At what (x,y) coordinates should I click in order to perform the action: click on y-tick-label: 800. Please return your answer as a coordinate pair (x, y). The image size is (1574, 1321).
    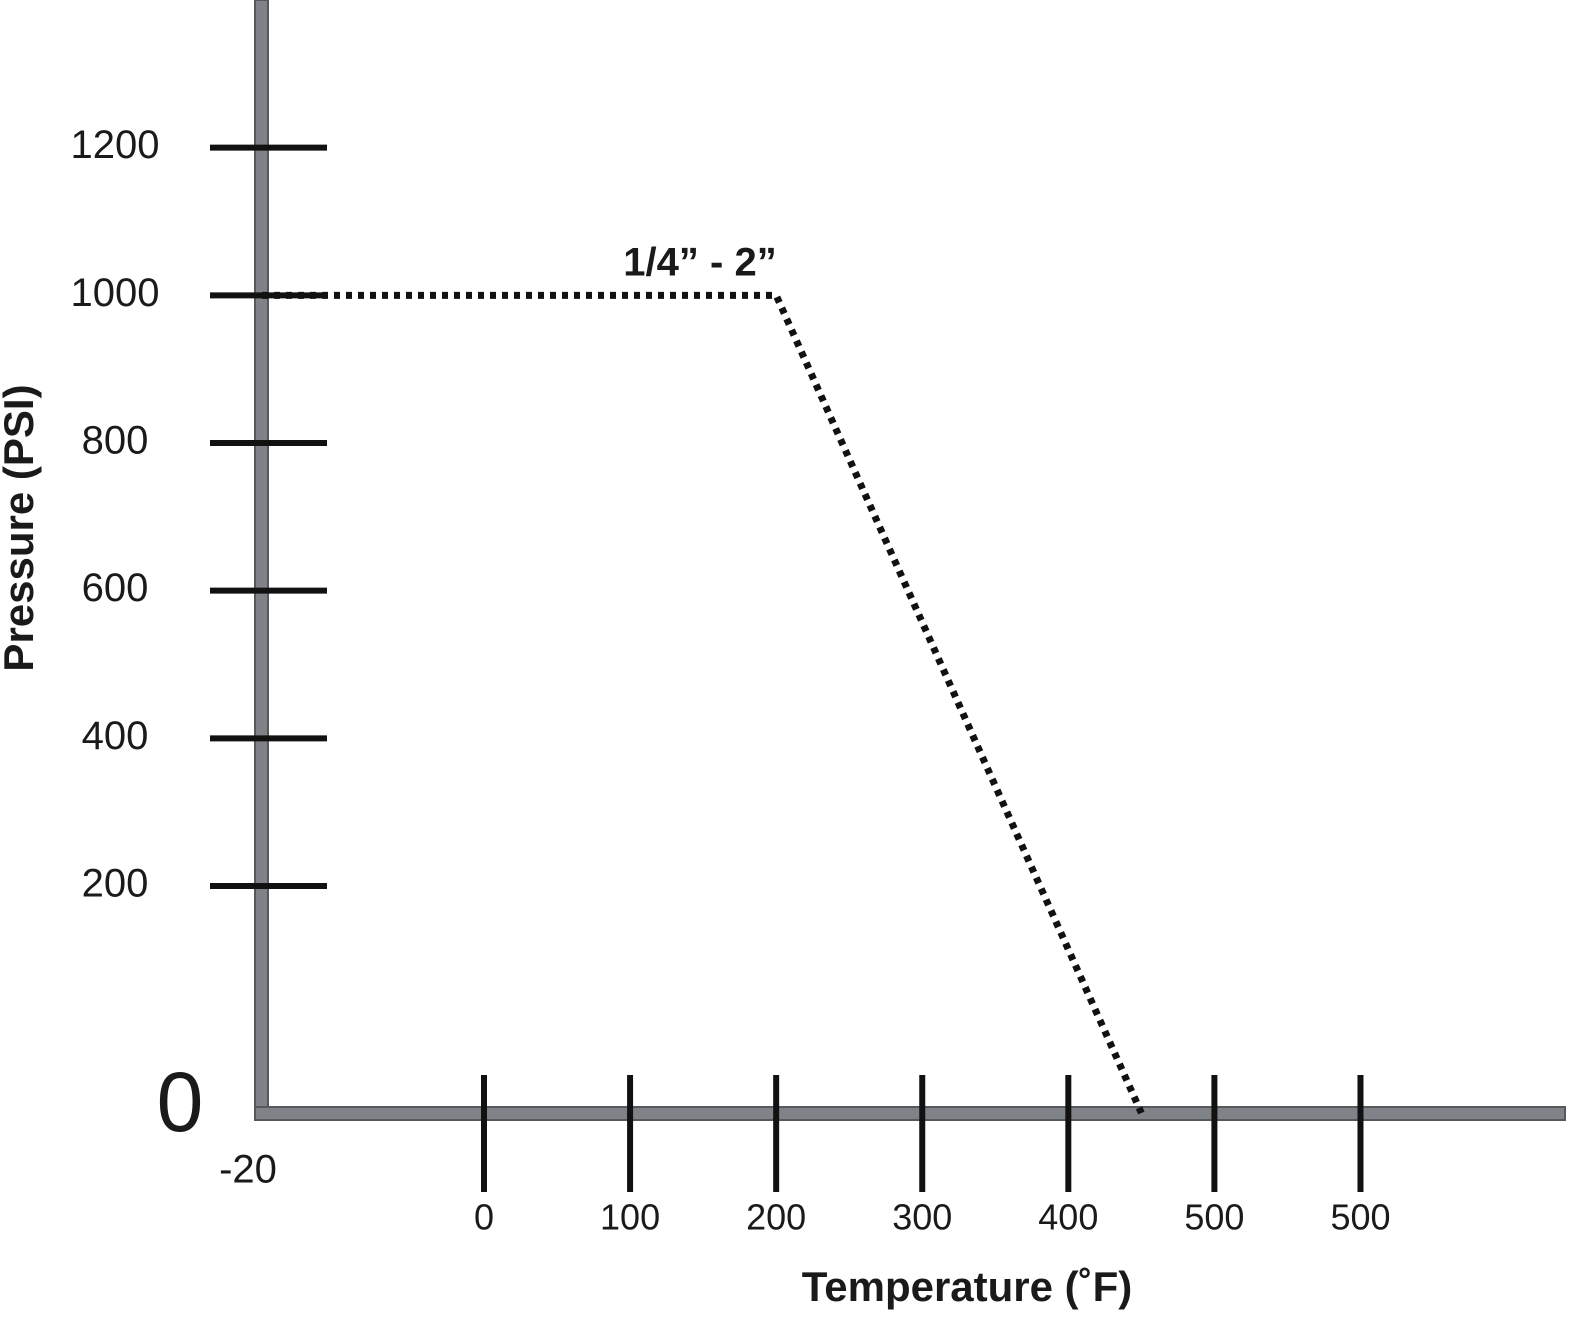
    Looking at the image, I should click on (115, 441).